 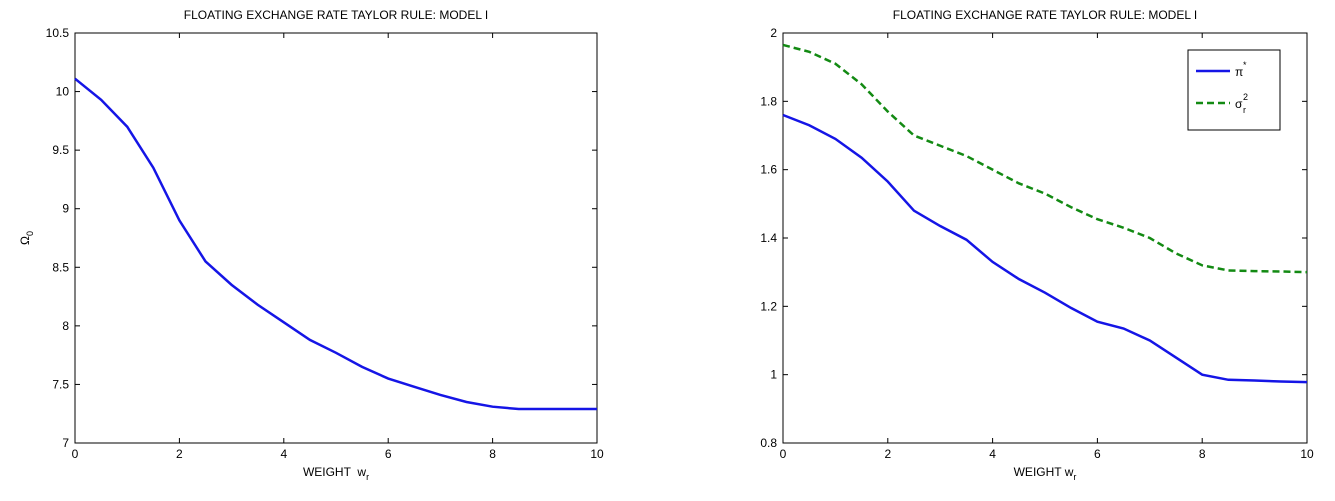 I want to click on legend, so click(x=1234, y=90).